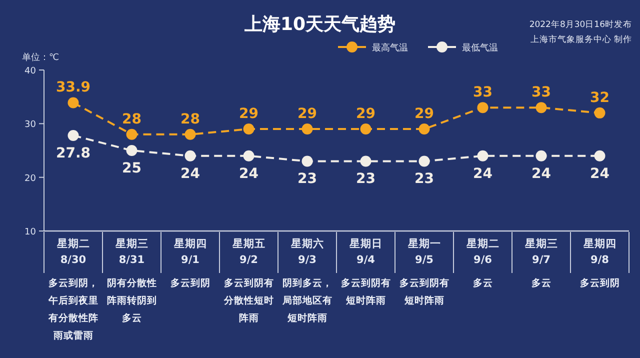  I want to click on text: 阴有分散性阵雨转阴到多云, so click(131, 300).